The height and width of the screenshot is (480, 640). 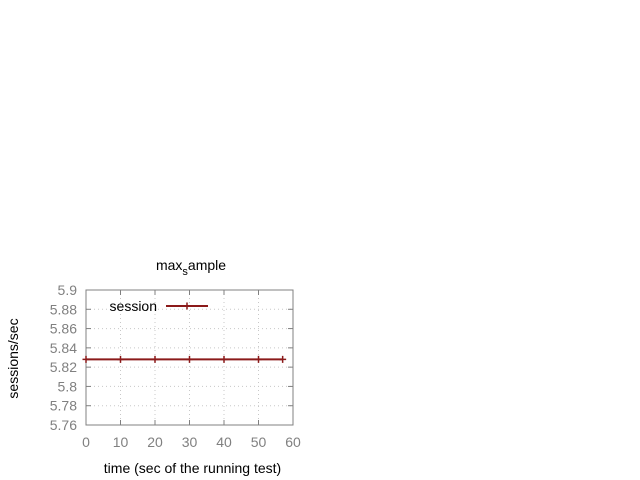 I want to click on y-tick-label: 5.9, so click(x=68, y=290).